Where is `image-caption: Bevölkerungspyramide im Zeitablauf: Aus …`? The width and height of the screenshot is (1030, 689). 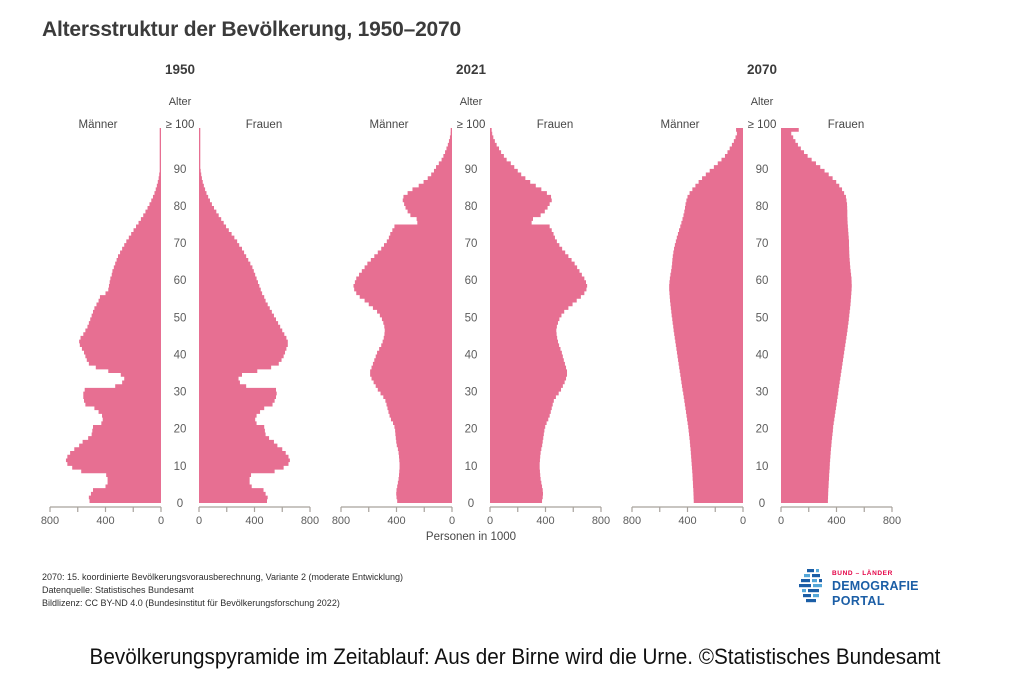 image-caption: Bevölkerungspyramide im Zeitablauf: Aus … is located at coordinates (515, 656).